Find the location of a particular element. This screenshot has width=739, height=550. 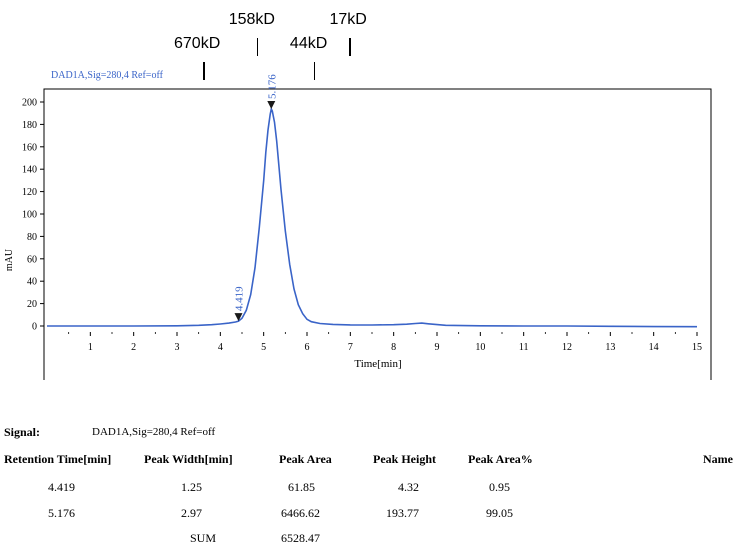

y-tick-label: 80 is located at coordinates (32, 237).